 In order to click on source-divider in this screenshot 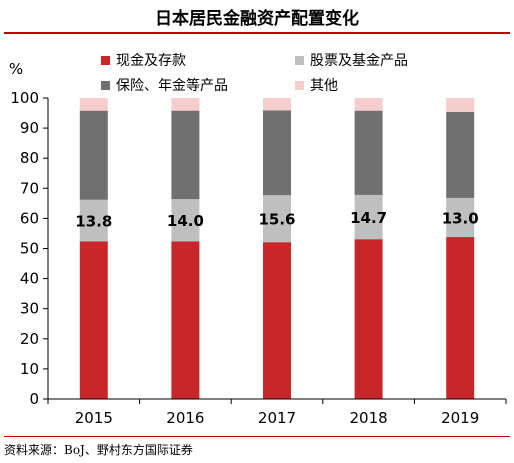, I will do `click(257, 436)`.